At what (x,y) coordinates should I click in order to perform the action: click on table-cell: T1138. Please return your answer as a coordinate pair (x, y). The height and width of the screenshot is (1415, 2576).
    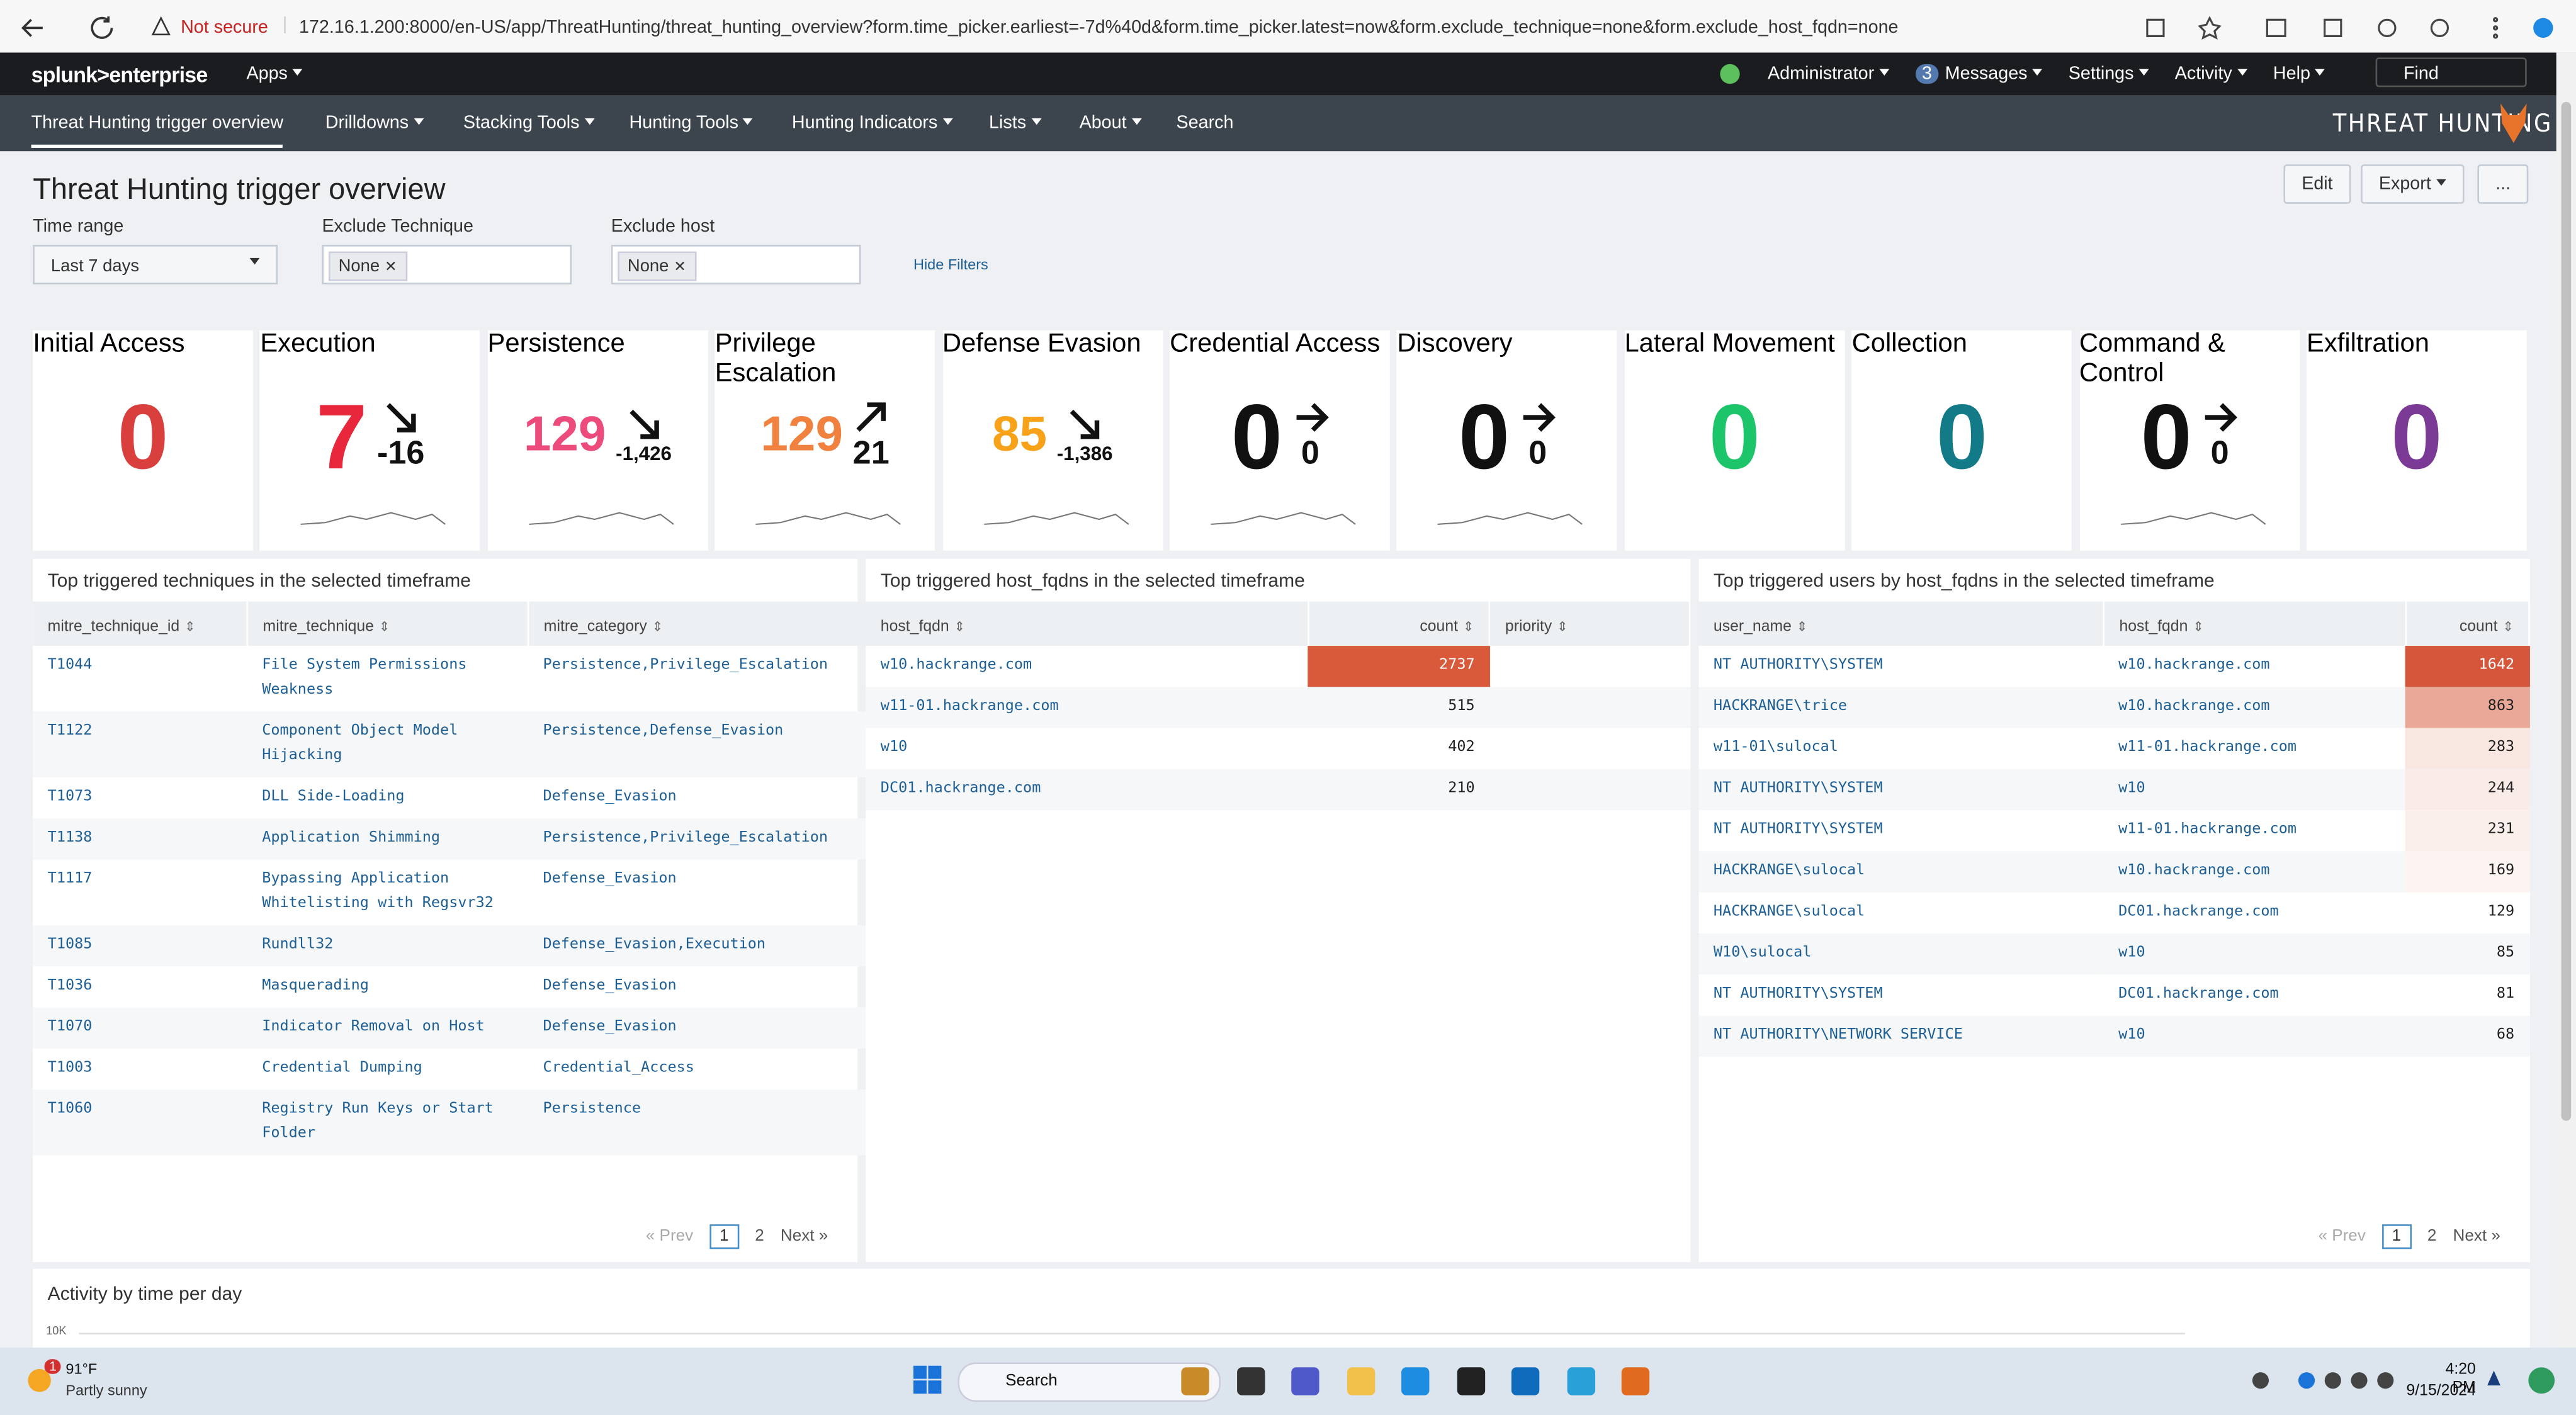
    Looking at the image, I should click on (140, 839).